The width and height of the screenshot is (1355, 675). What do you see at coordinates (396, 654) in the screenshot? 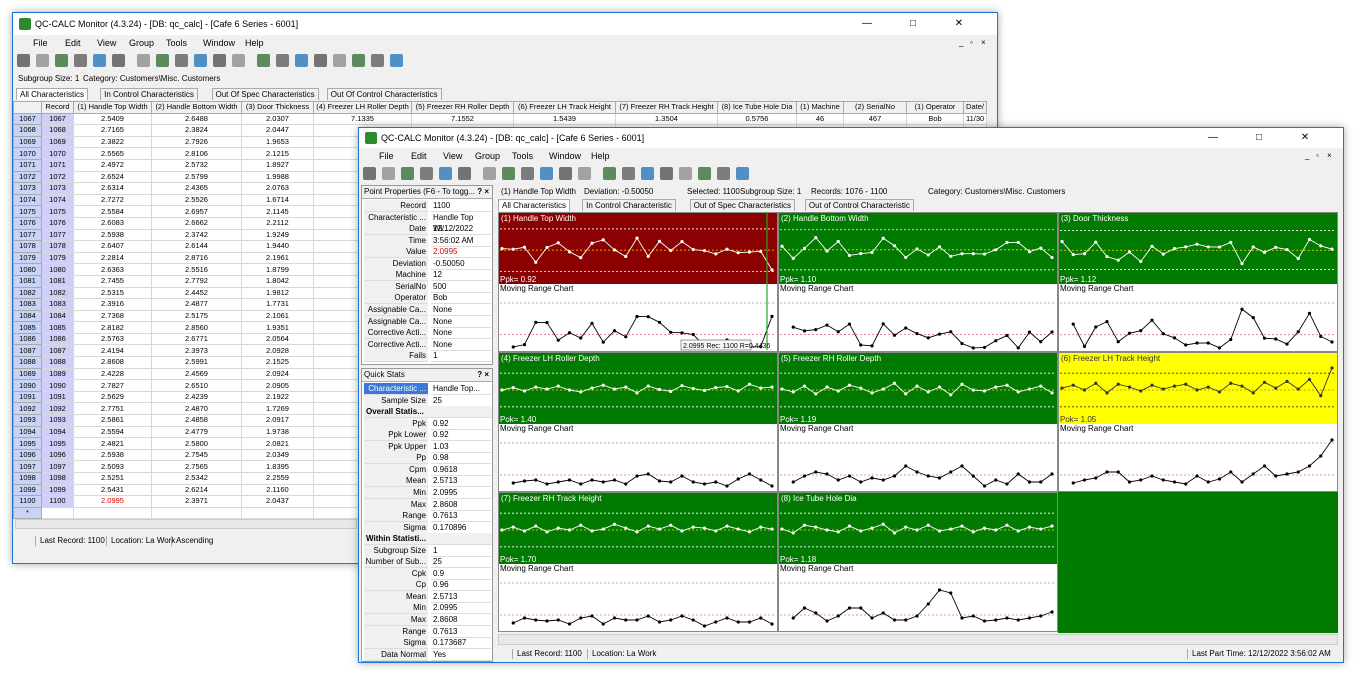
I see `property-key: Data Normal` at bounding box center [396, 654].